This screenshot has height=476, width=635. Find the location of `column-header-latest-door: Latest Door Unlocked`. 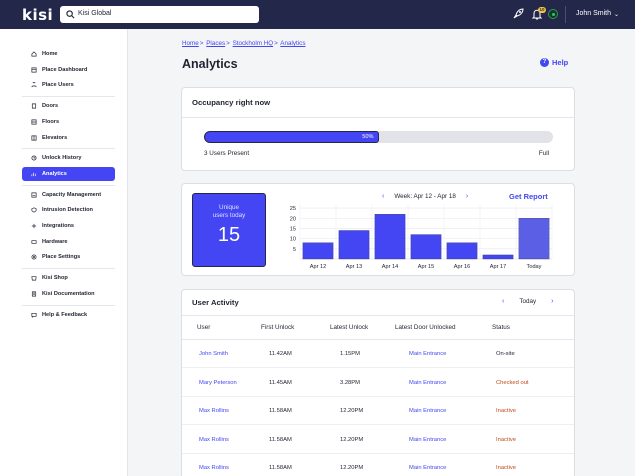

column-header-latest-door: Latest Door Unlocked is located at coordinates (425, 327).